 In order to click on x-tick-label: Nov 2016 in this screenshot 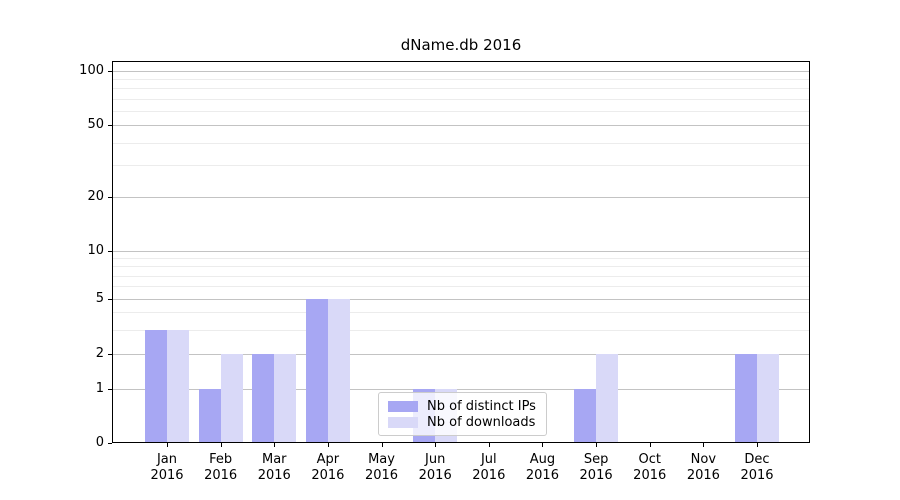, I will do `click(703, 468)`.